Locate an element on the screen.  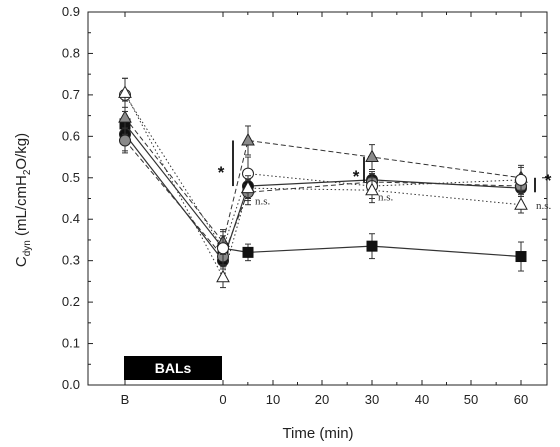
y-axis-title-part: C is located at coordinates (21, 261).